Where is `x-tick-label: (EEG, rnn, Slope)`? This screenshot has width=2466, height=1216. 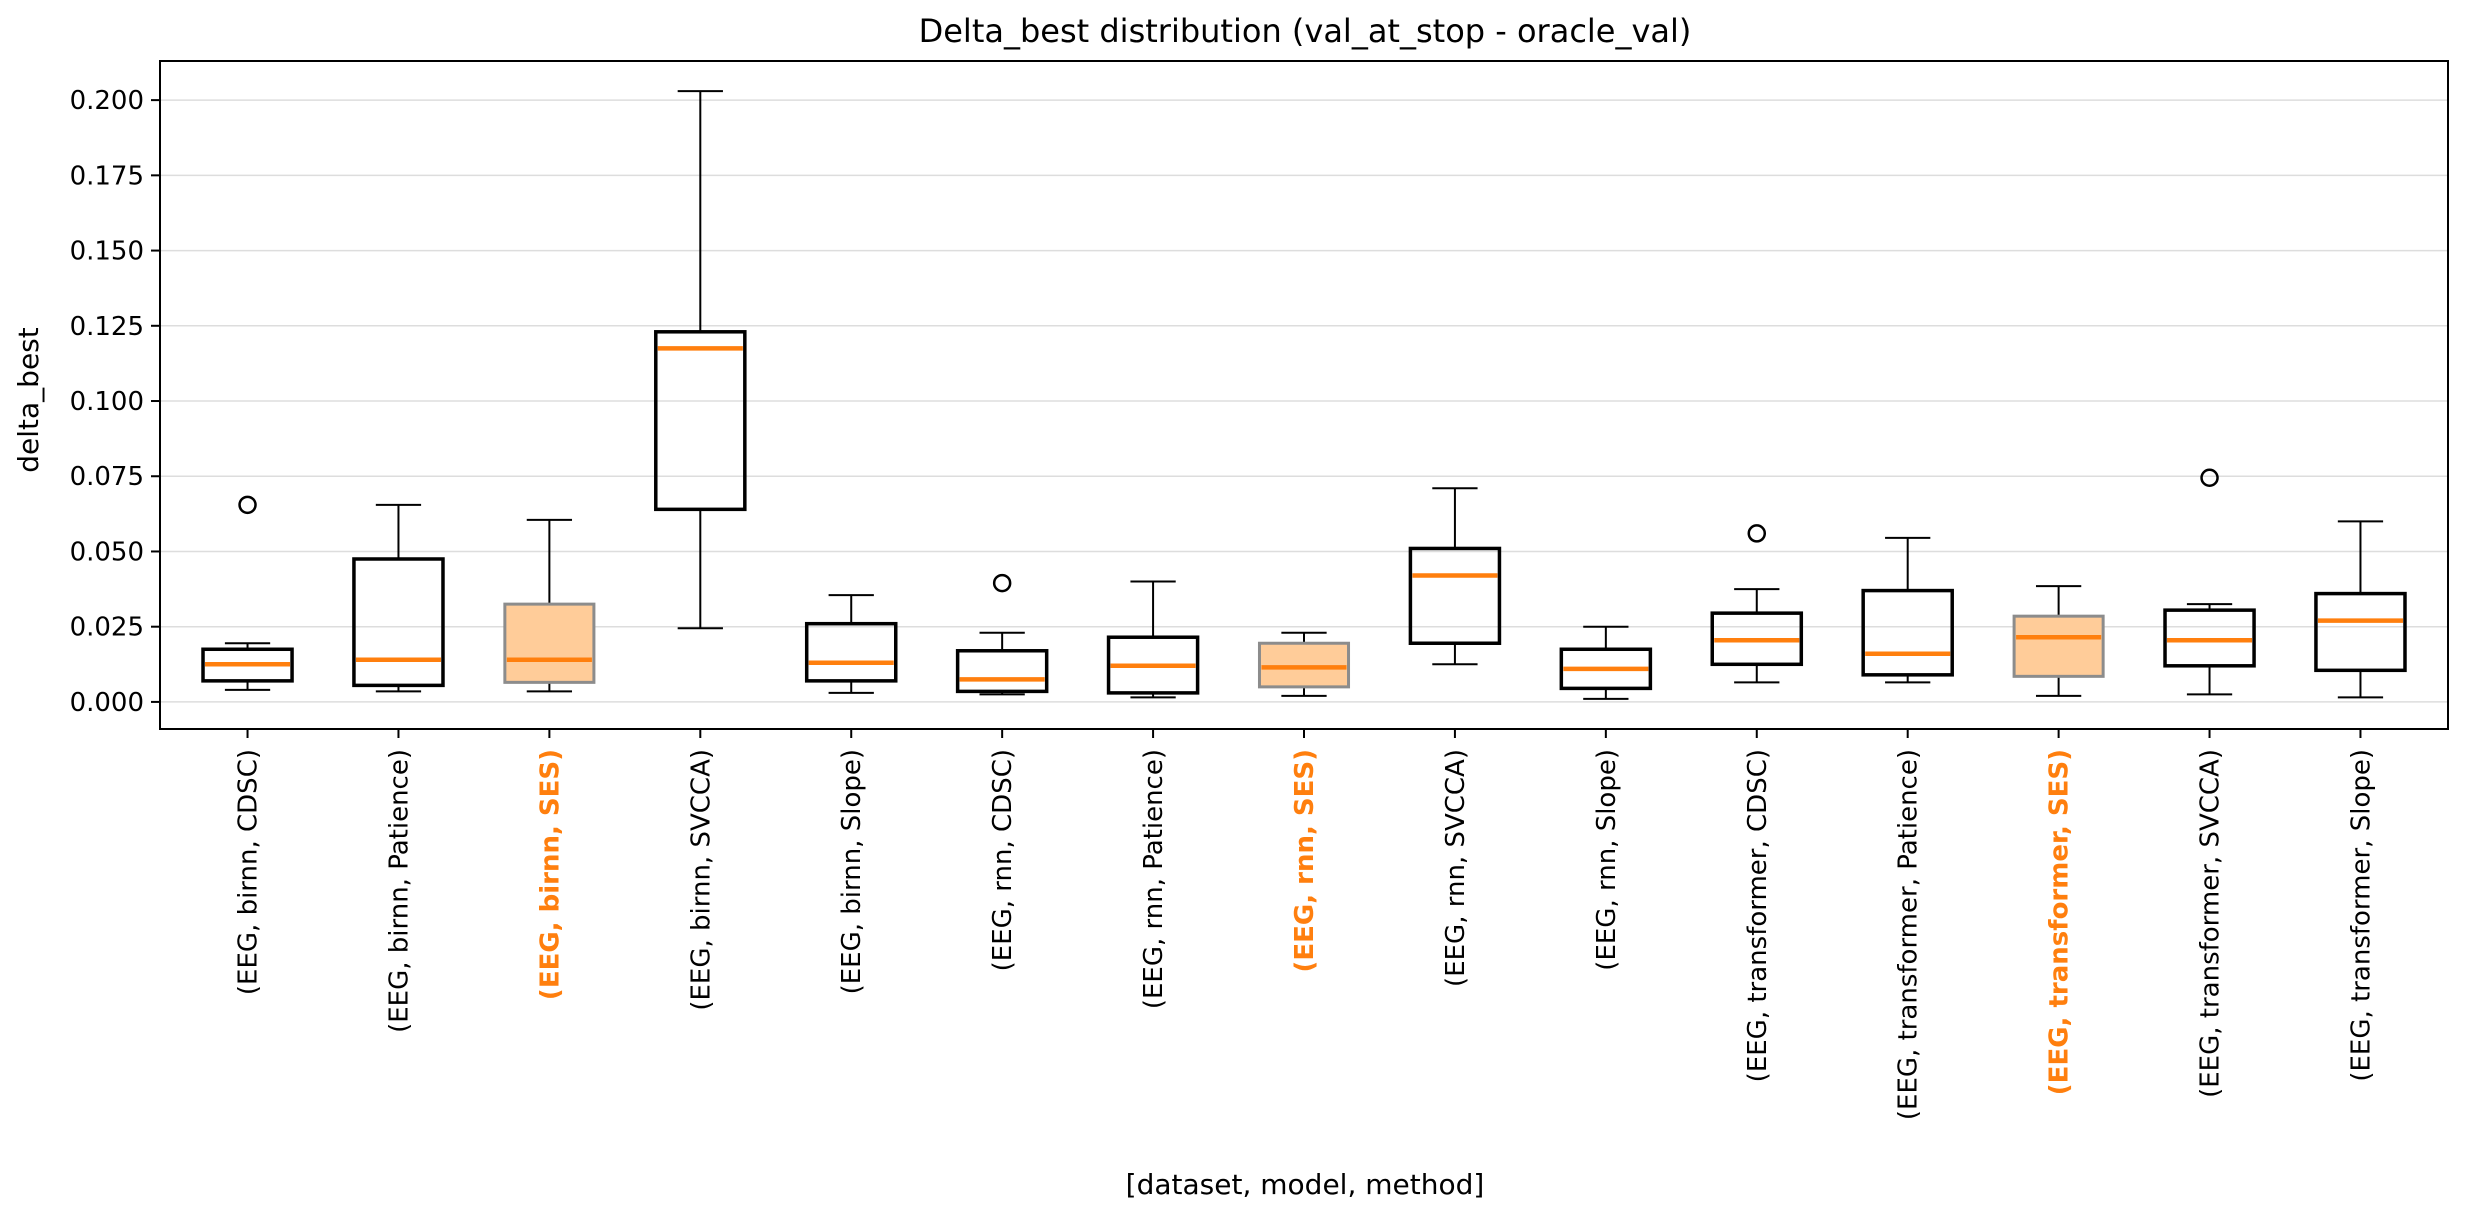
x-tick-label: (EEG, rnn, Slope) is located at coordinates (1607, 860).